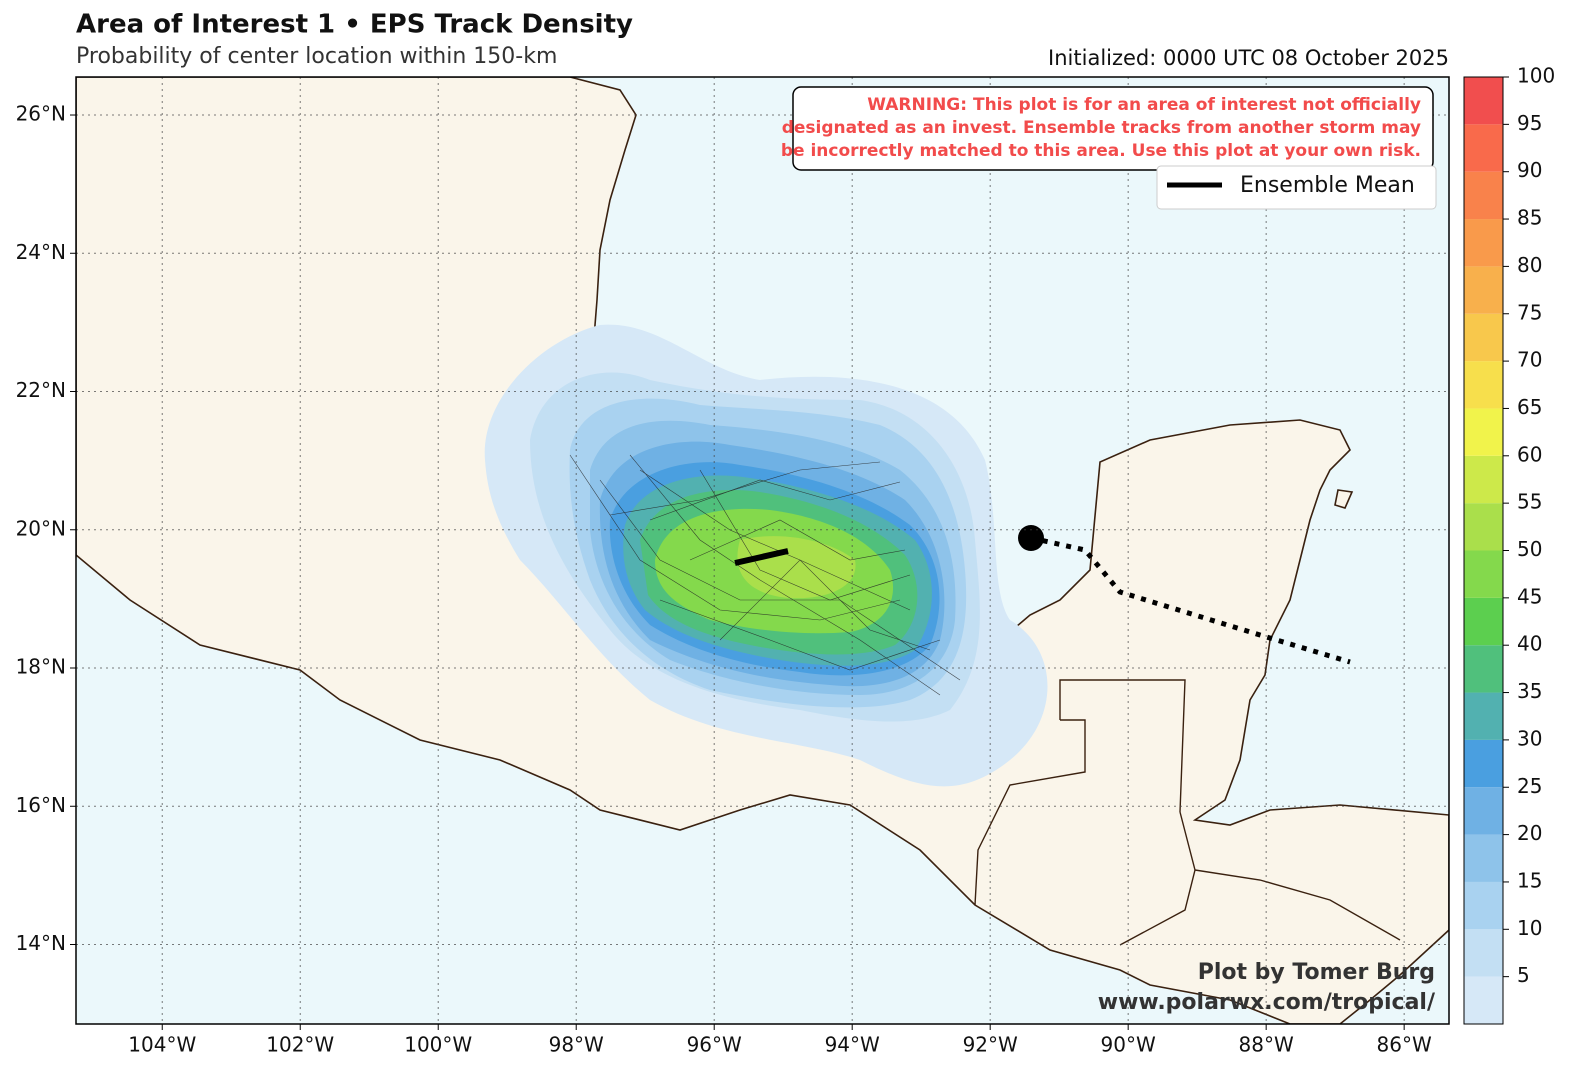 This screenshot has width=1578, height=1076. Describe the element at coordinates (41, 805) in the screenshot. I see `y-tick-label: 16°N` at that location.